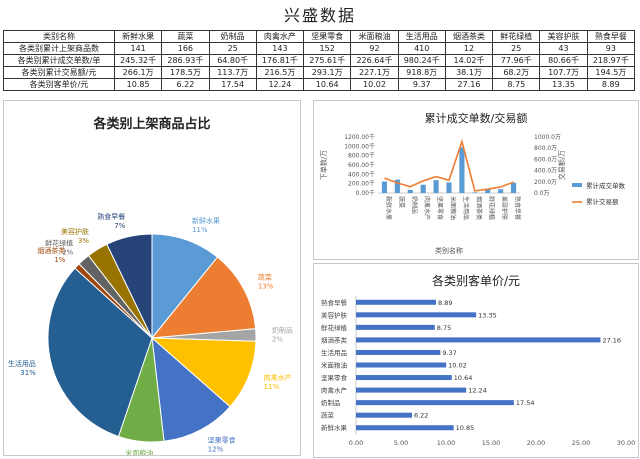  Describe the element at coordinates (185, 48) in the screenshot. I see `table-cell: 166` at that location.